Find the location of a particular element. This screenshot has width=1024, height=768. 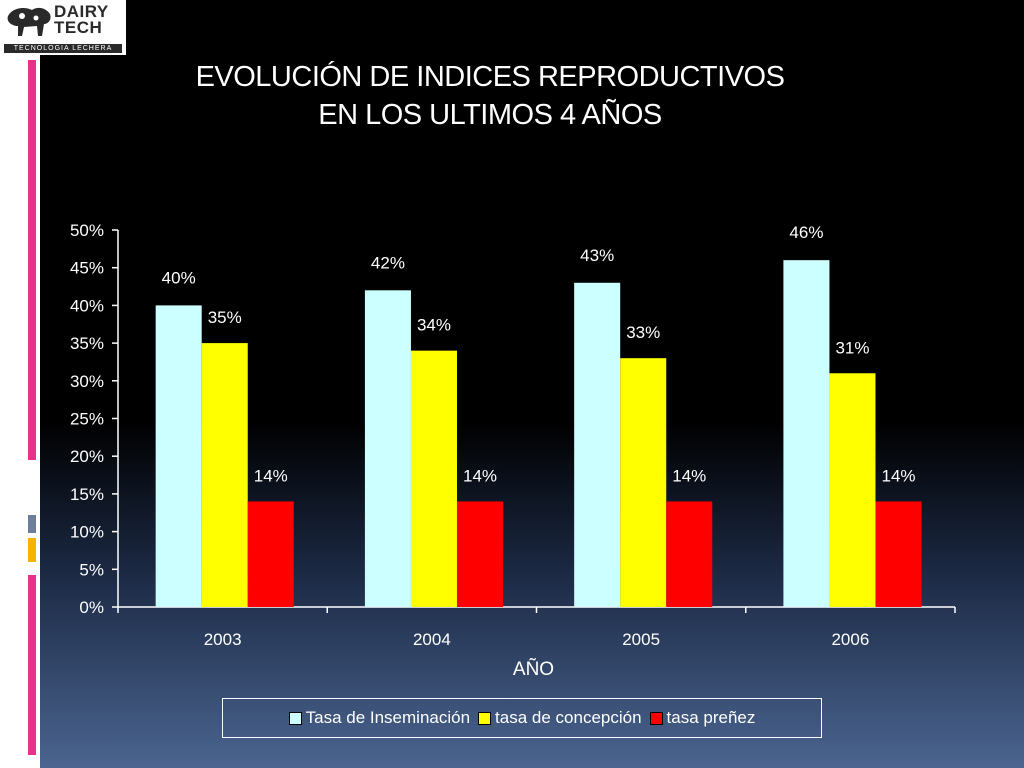

data-label: 46% is located at coordinates (806, 232).